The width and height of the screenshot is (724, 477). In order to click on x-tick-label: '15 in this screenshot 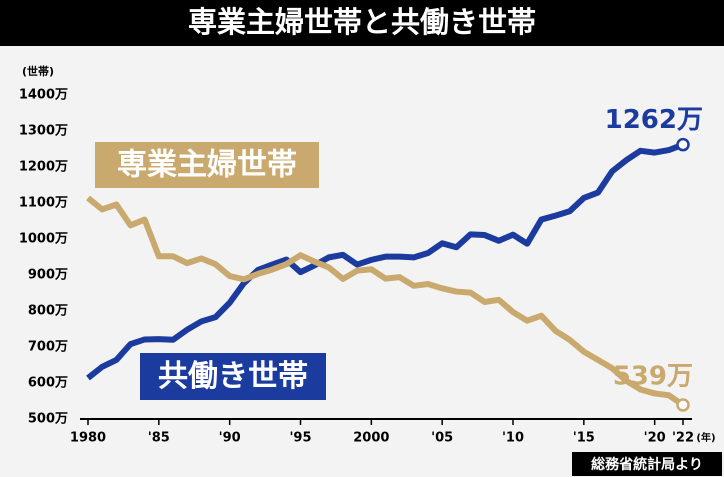, I will do `click(584, 438)`.